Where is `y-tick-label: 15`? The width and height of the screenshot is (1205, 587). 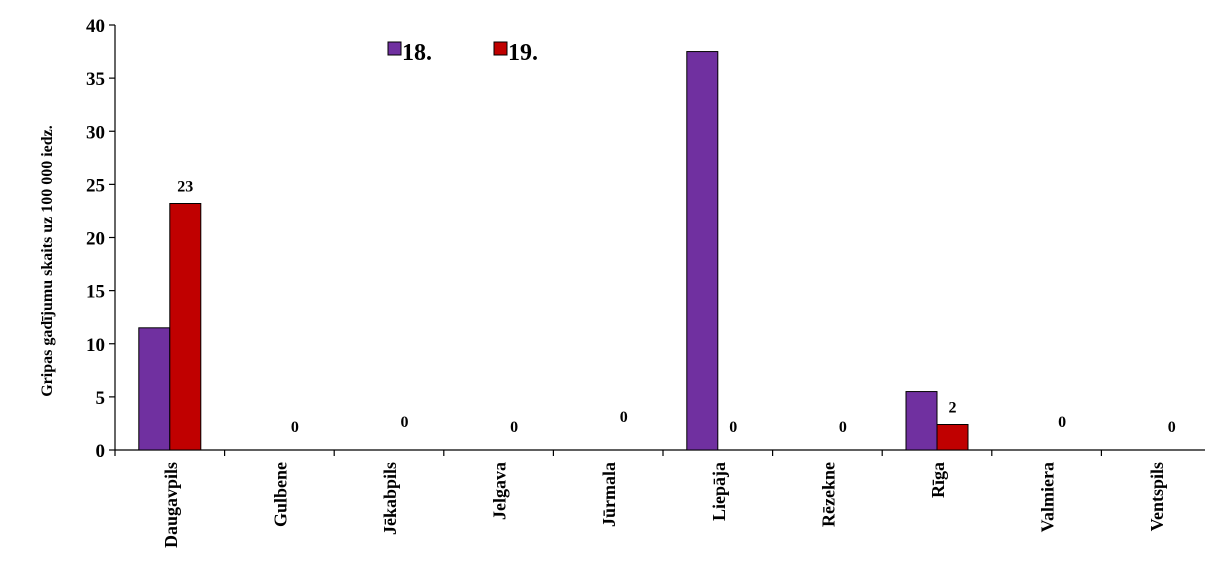 y-tick-label: 15 is located at coordinates (95, 292).